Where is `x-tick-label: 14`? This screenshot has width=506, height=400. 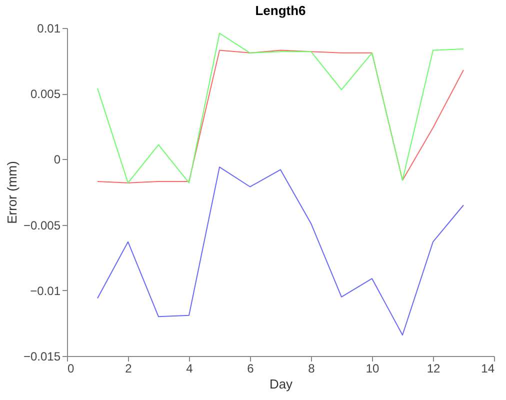
x-tick-label: 14 is located at coordinates (488, 369).